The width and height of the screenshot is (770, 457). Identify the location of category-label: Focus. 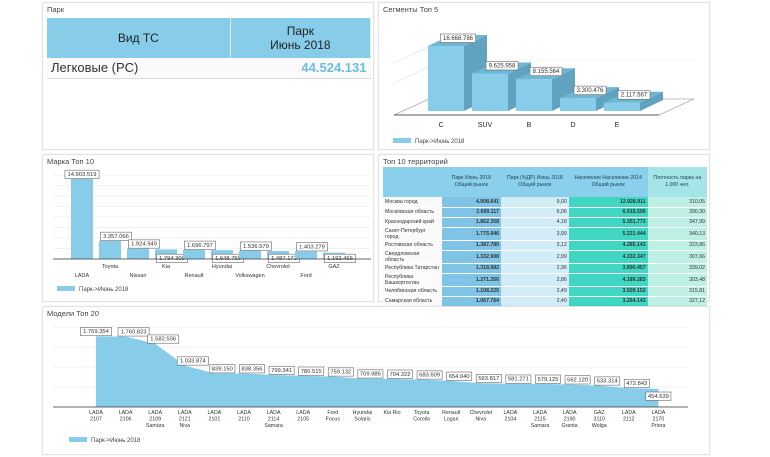
(333, 420).